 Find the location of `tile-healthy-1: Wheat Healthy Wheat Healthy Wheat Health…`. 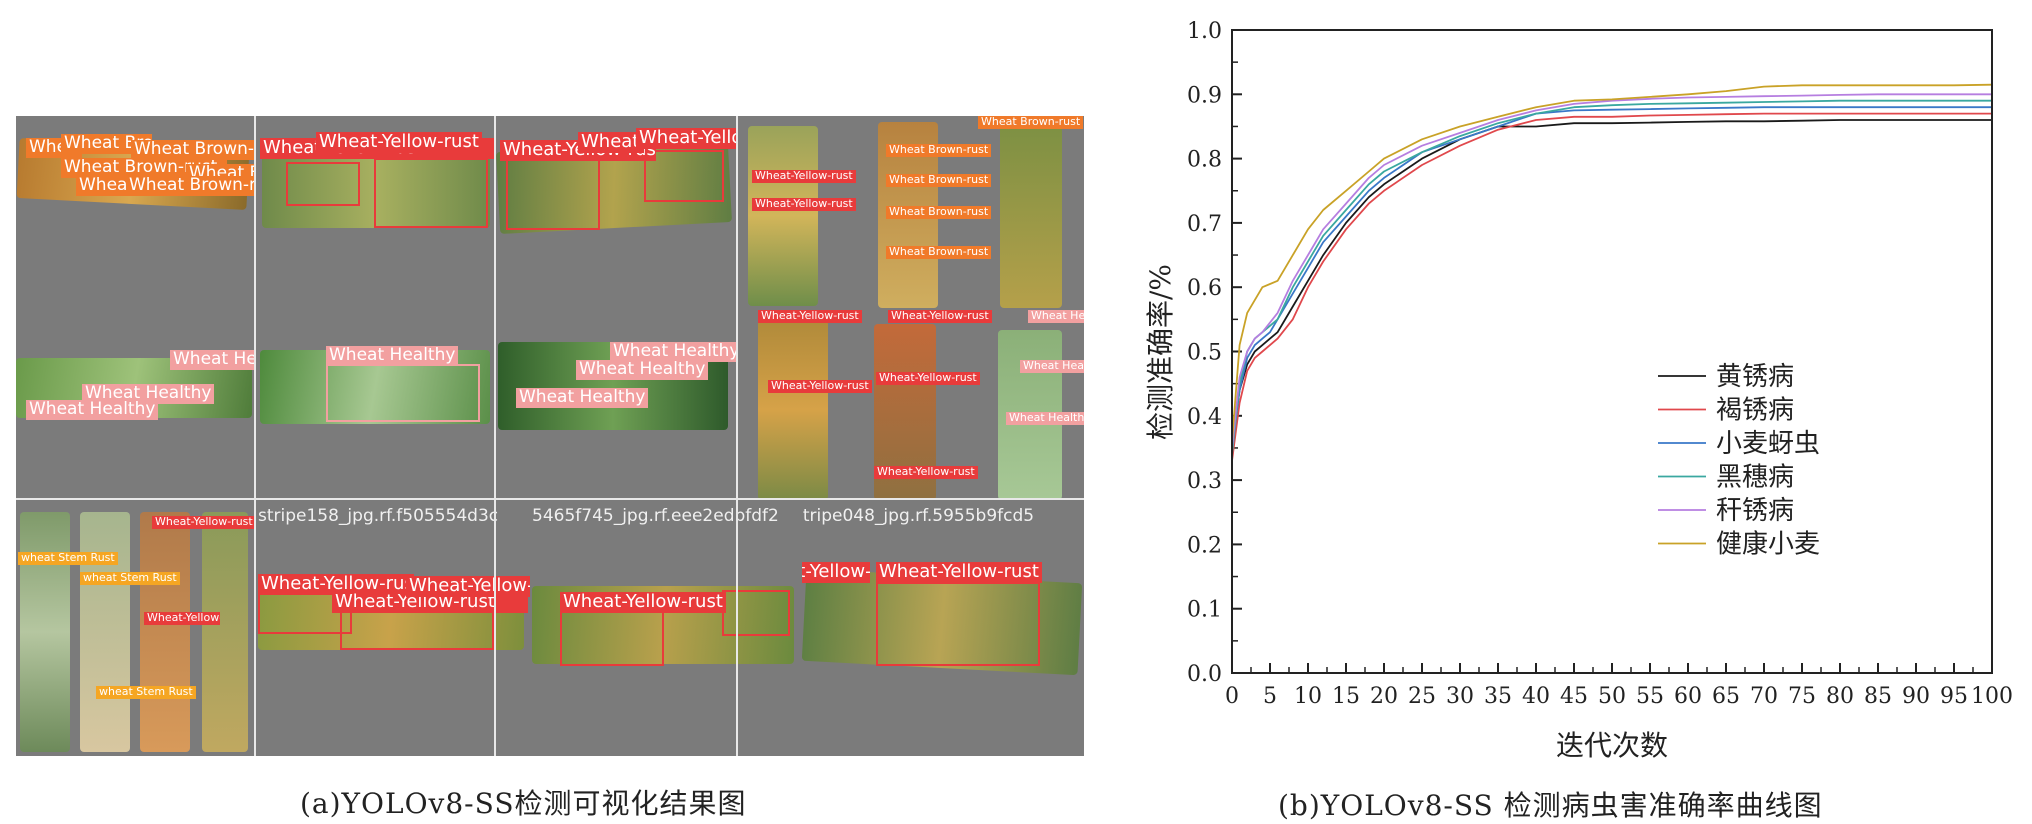

tile-healthy-1: Wheat Healthy Wheat Healthy Wheat Health… is located at coordinates (136, 403).